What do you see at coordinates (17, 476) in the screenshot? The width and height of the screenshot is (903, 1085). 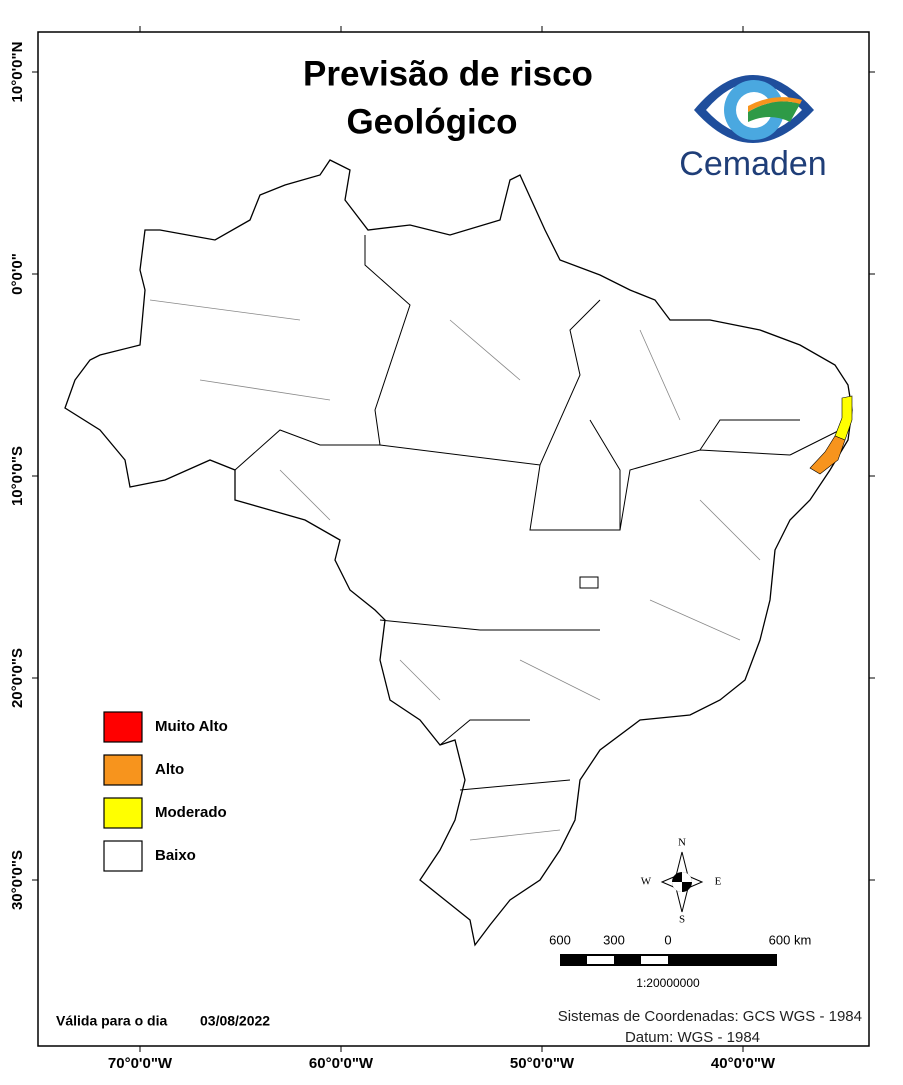 I see `lat-label: 10°0'0"S` at bounding box center [17, 476].